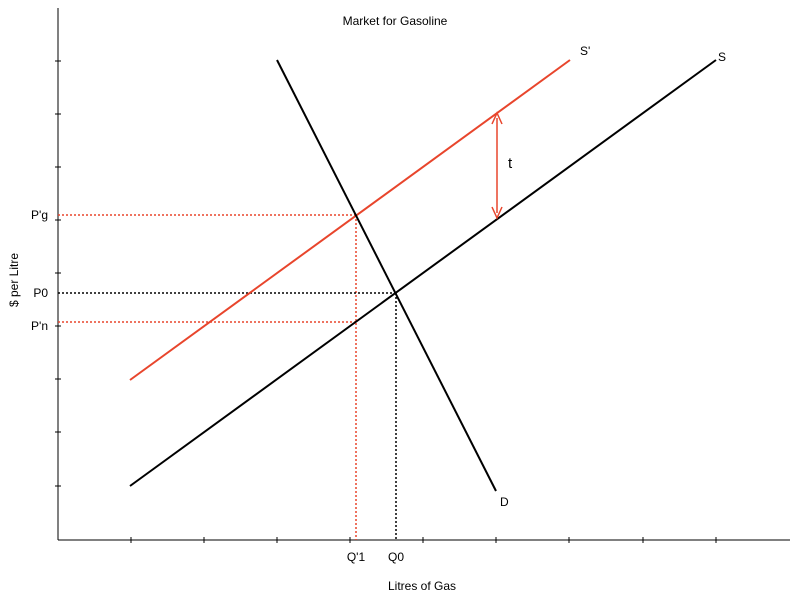 The height and width of the screenshot is (600, 796). I want to click on quantity-label-q1: Q'1, so click(356, 557).